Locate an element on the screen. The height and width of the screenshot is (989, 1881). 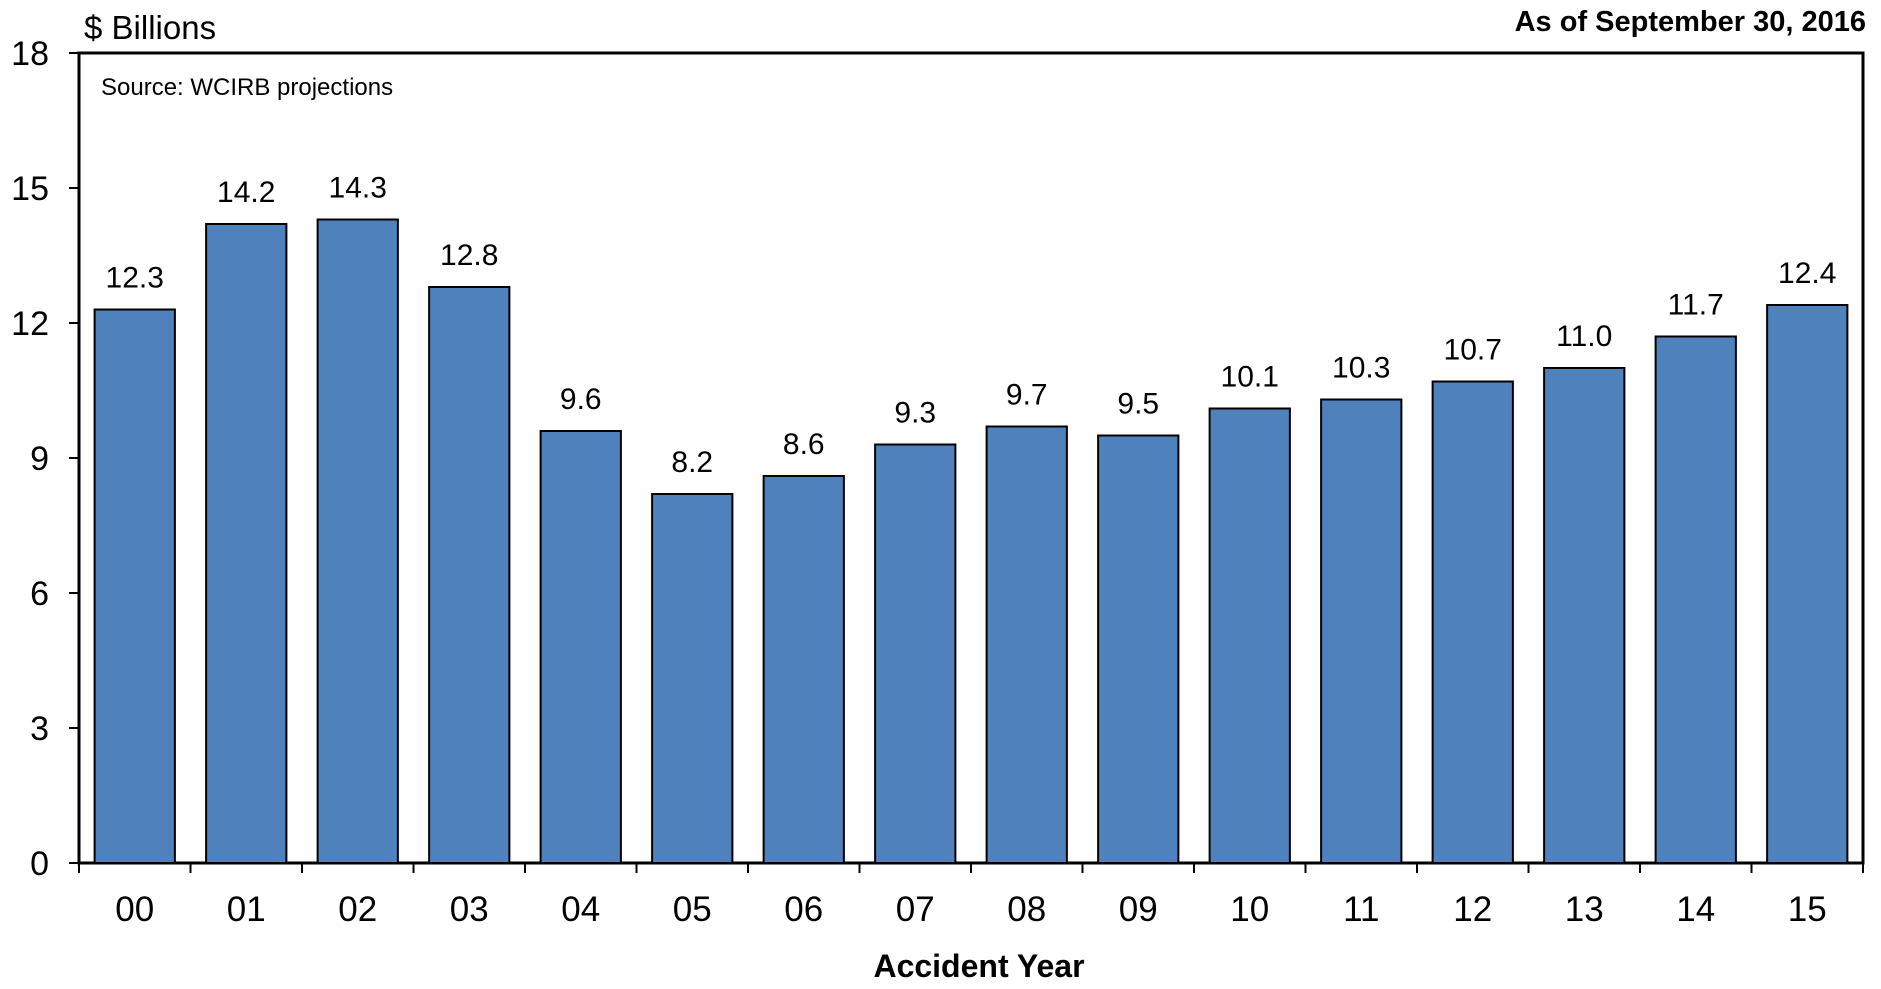
x-tick-label-09: 09 is located at coordinates (1138, 909).